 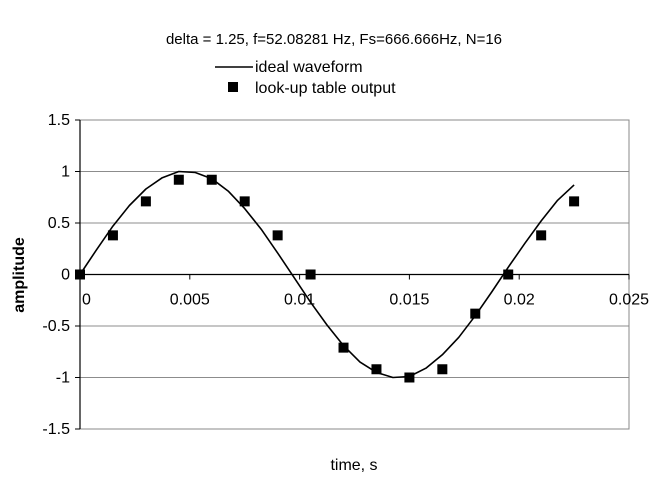 I want to click on x-tick-label: 0.01, so click(x=299, y=300).